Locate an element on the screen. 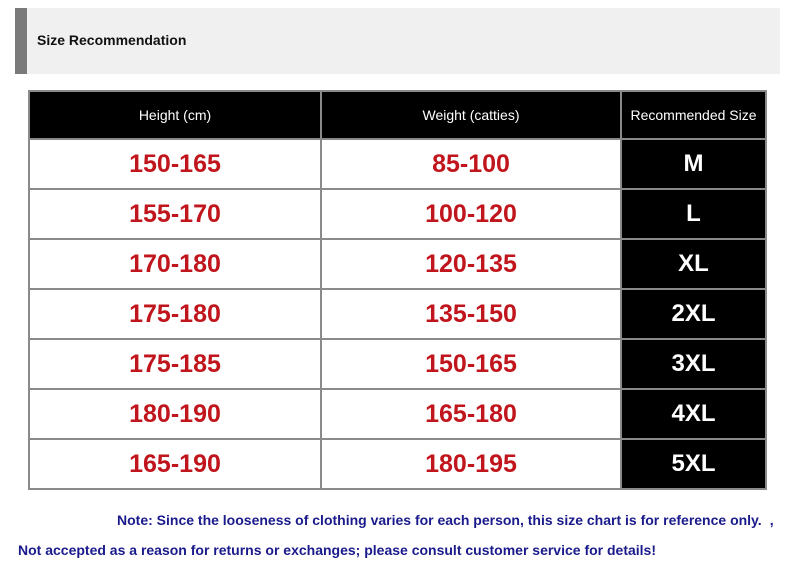 The width and height of the screenshot is (800, 574). table-row: 170-180 120-135 XL is located at coordinates (397, 264).